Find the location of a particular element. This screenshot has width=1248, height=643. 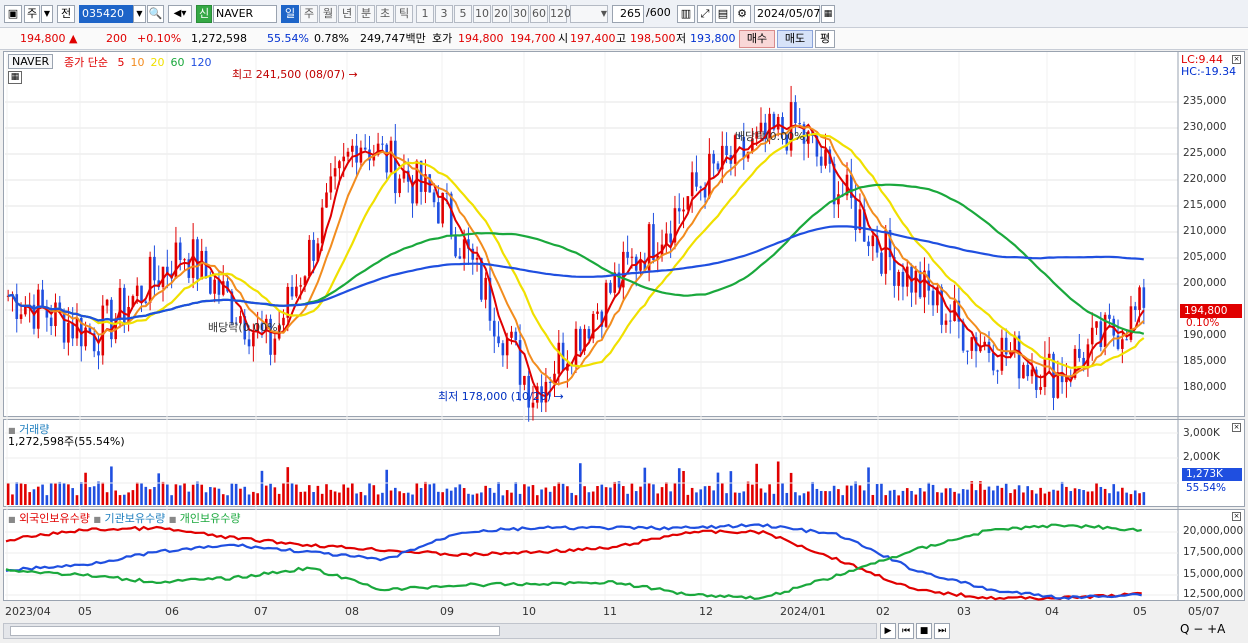

zoom-icons: Q − +A is located at coordinates (1203, 629).